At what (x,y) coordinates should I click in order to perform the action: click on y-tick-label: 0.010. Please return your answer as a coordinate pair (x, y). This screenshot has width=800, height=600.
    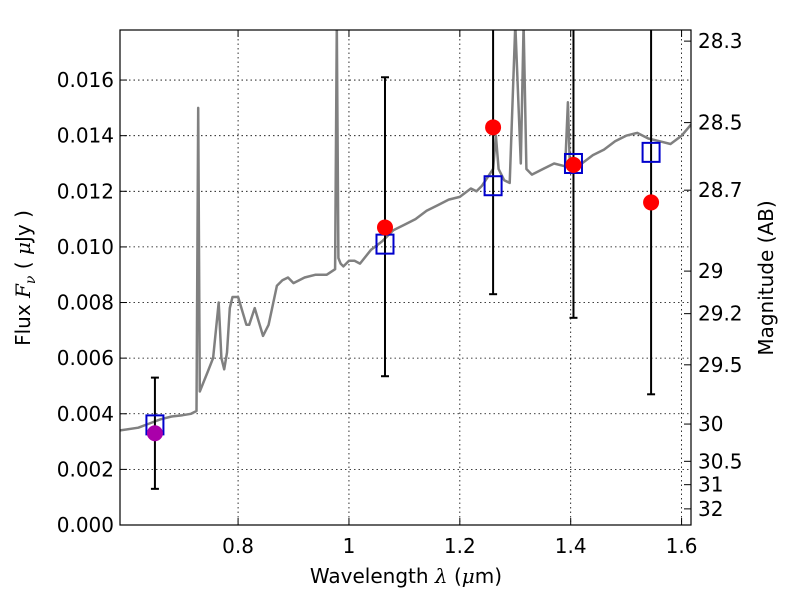
    Looking at the image, I should click on (85, 247).